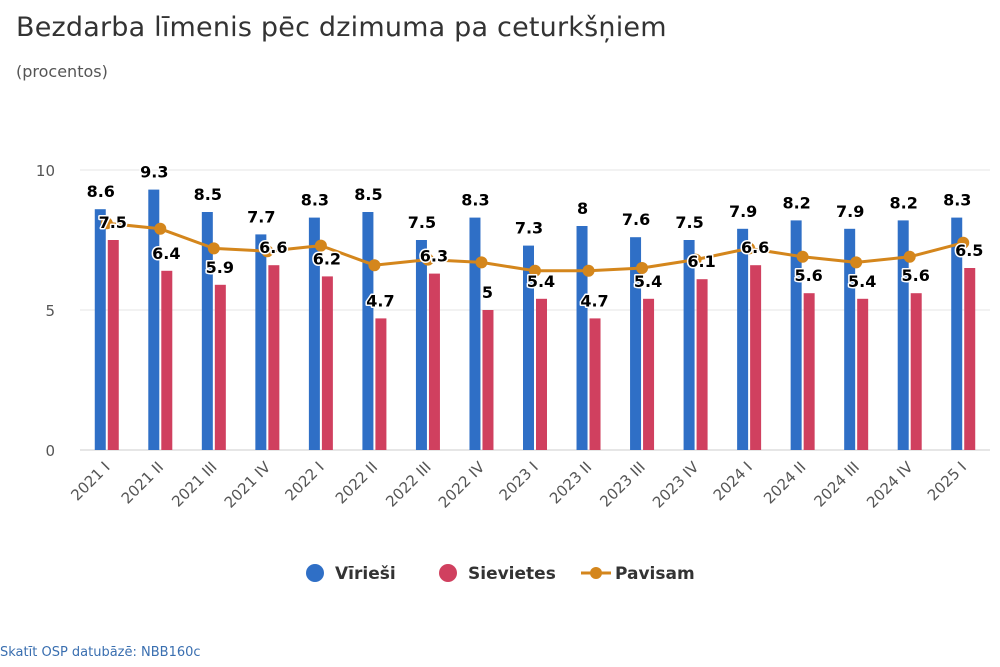 The image size is (1000, 667). I want to click on x-tick-label: 2022 I, so click(304, 481).